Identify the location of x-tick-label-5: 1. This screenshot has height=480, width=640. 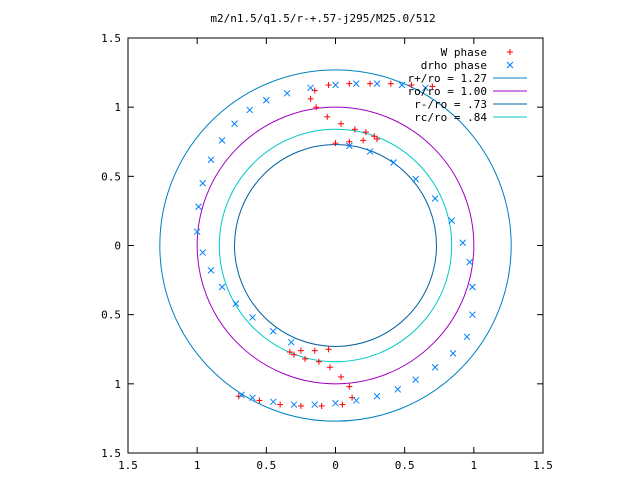
(474, 465).